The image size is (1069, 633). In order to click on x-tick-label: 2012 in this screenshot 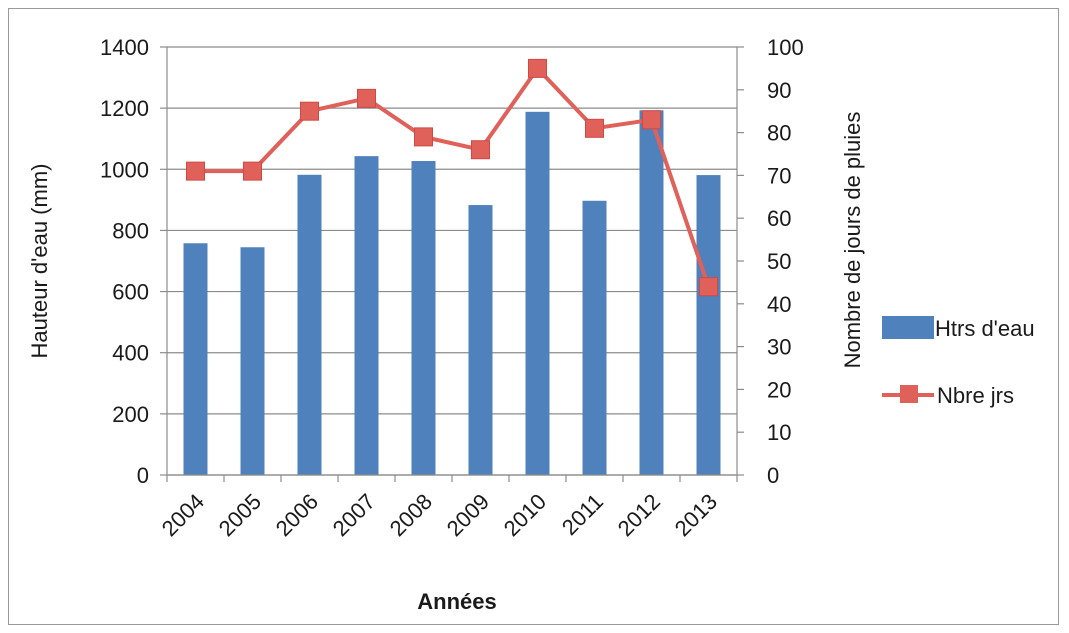, I will do `click(639, 515)`.